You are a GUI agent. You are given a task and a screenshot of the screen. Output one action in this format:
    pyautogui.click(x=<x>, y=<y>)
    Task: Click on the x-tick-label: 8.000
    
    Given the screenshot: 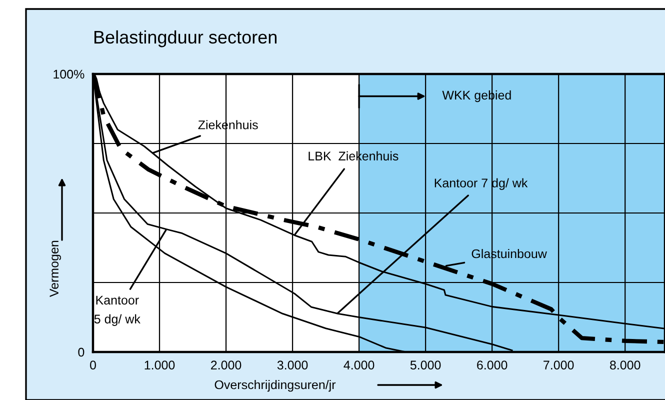 What is the action you would take?
    pyautogui.click(x=625, y=365)
    